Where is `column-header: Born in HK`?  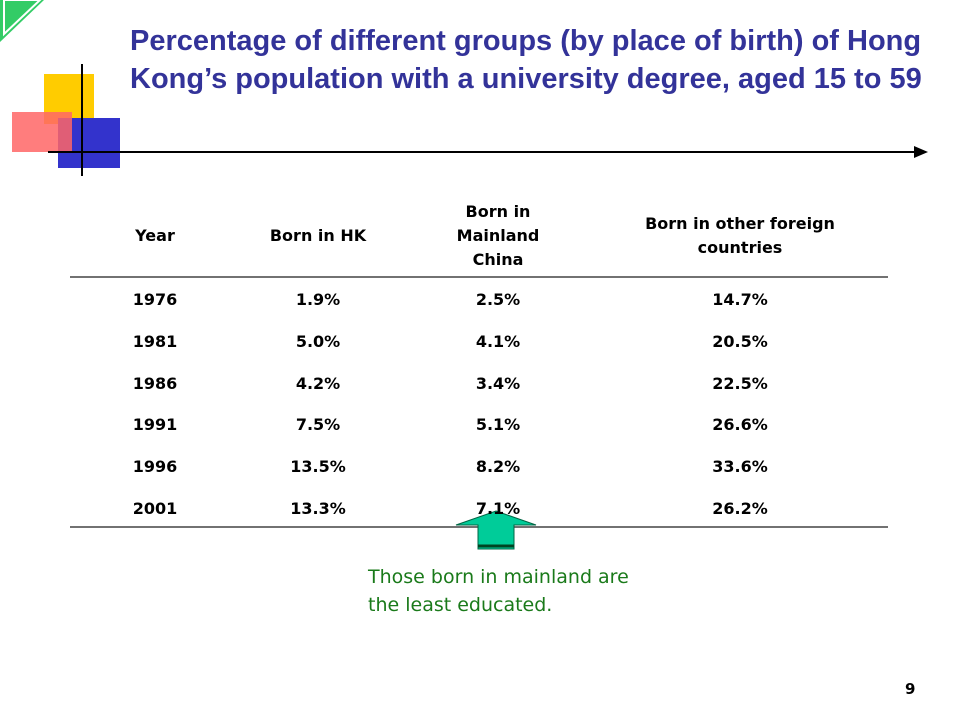
column-header: Born in HK is located at coordinates (318, 235).